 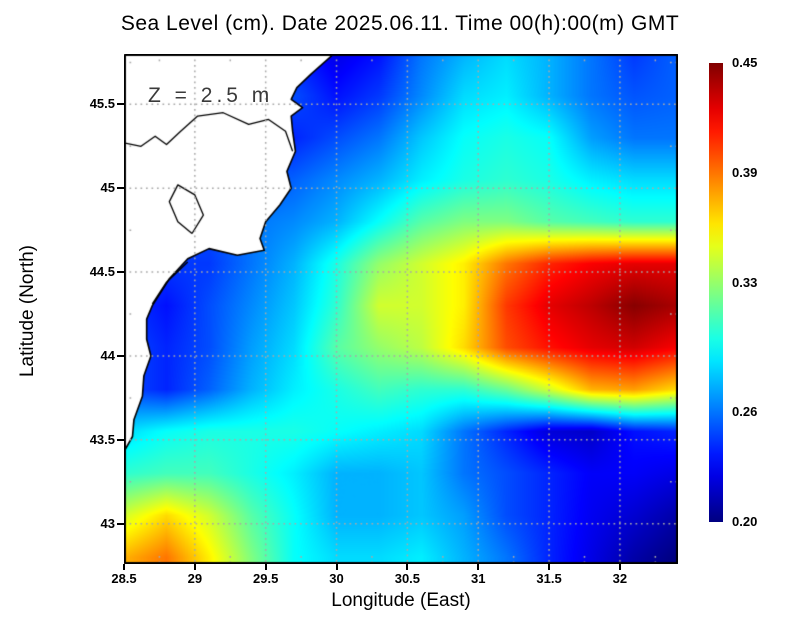 I want to click on colorbar-tick-label: 0.33, so click(x=745, y=283).